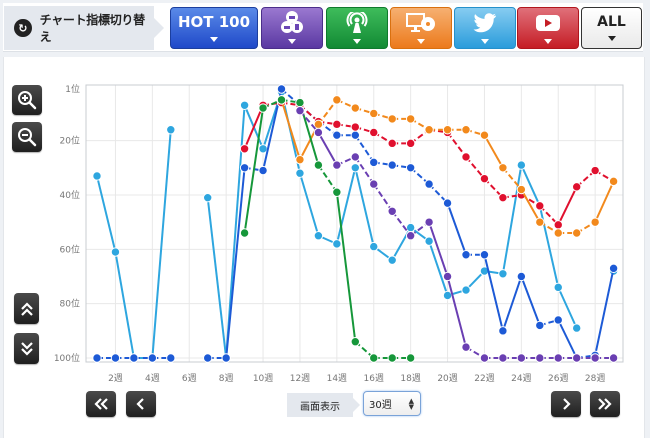 This screenshot has height=438, width=650. Describe the element at coordinates (605, 404) in the screenshot. I see `last-page-button` at that location.